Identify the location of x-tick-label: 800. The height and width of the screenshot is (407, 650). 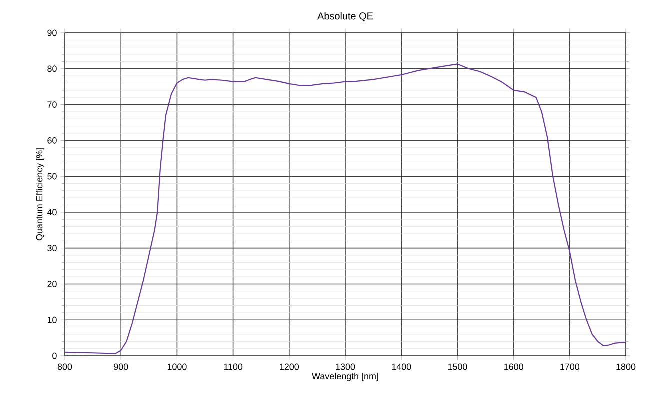
(65, 367).